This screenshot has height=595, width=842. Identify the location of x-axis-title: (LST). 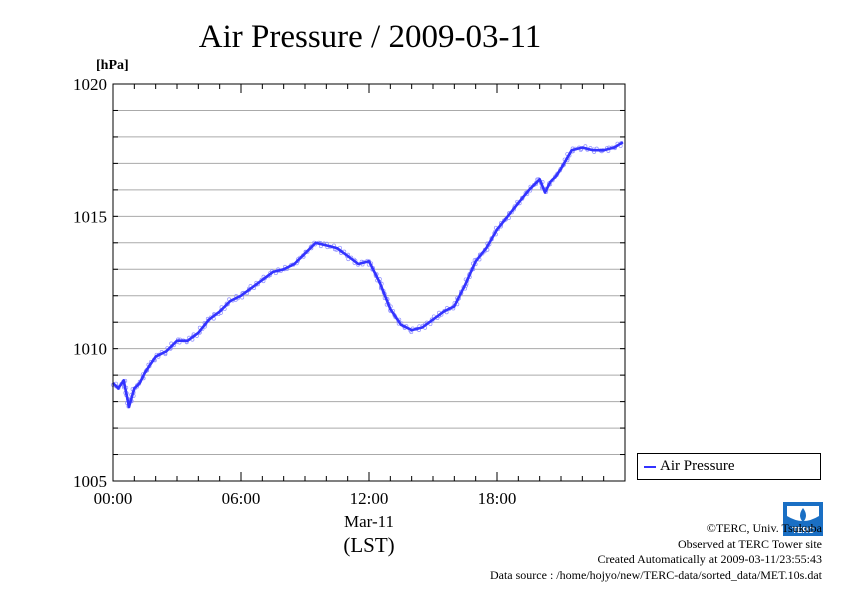
(368, 545).